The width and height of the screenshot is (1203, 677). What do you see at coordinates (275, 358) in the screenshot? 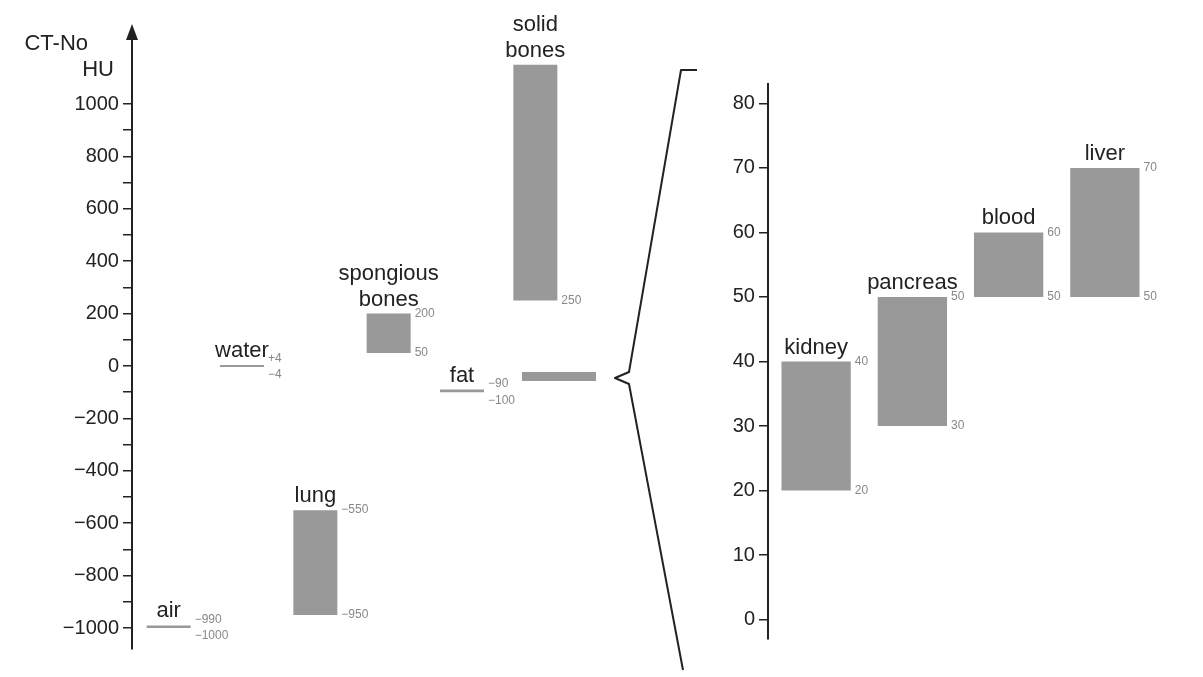
I see `annotation: +4` at bounding box center [275, 358].